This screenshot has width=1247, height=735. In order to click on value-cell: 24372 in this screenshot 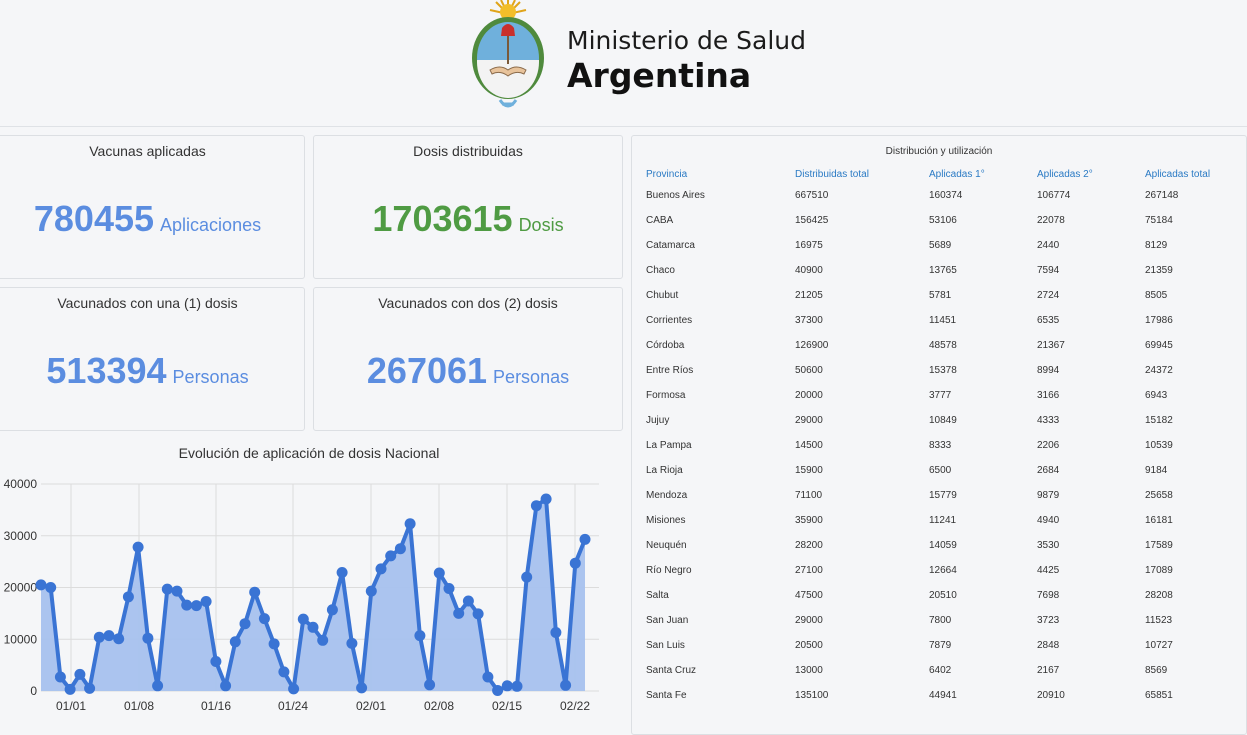, I will do `click(1159, 370)`.